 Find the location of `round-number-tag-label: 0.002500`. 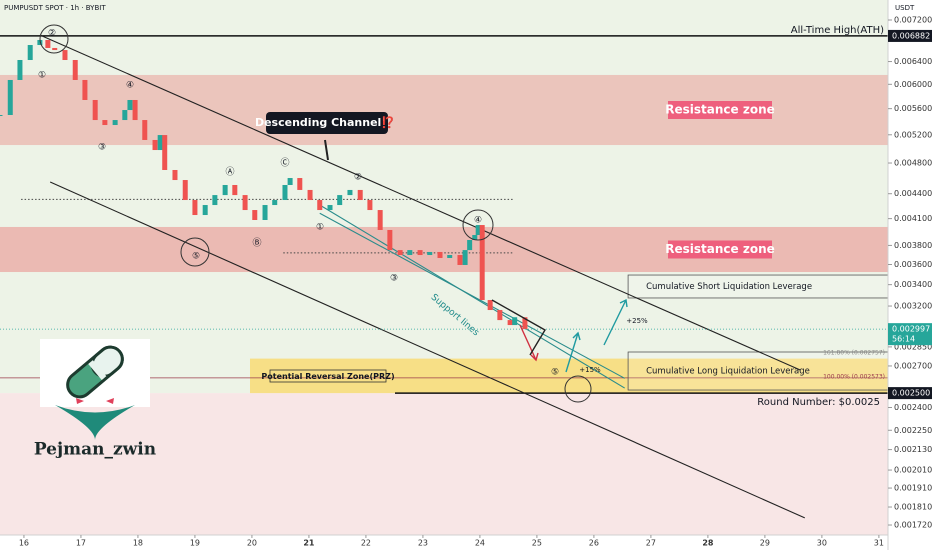

round-number-tag-label: 0.002500 is located at coordinates (911, 393).